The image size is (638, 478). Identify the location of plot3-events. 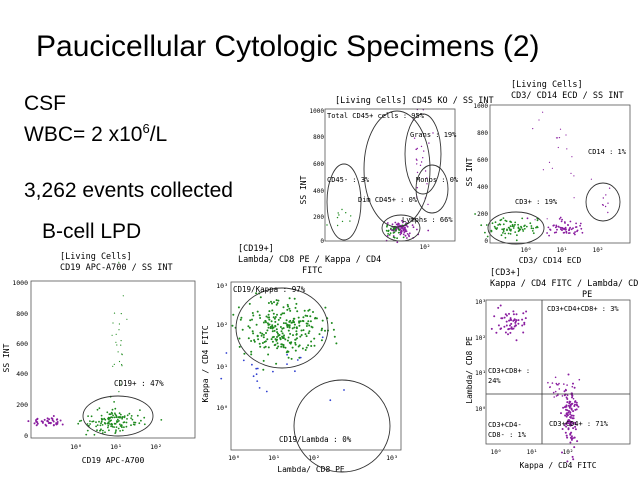
(95, 348).